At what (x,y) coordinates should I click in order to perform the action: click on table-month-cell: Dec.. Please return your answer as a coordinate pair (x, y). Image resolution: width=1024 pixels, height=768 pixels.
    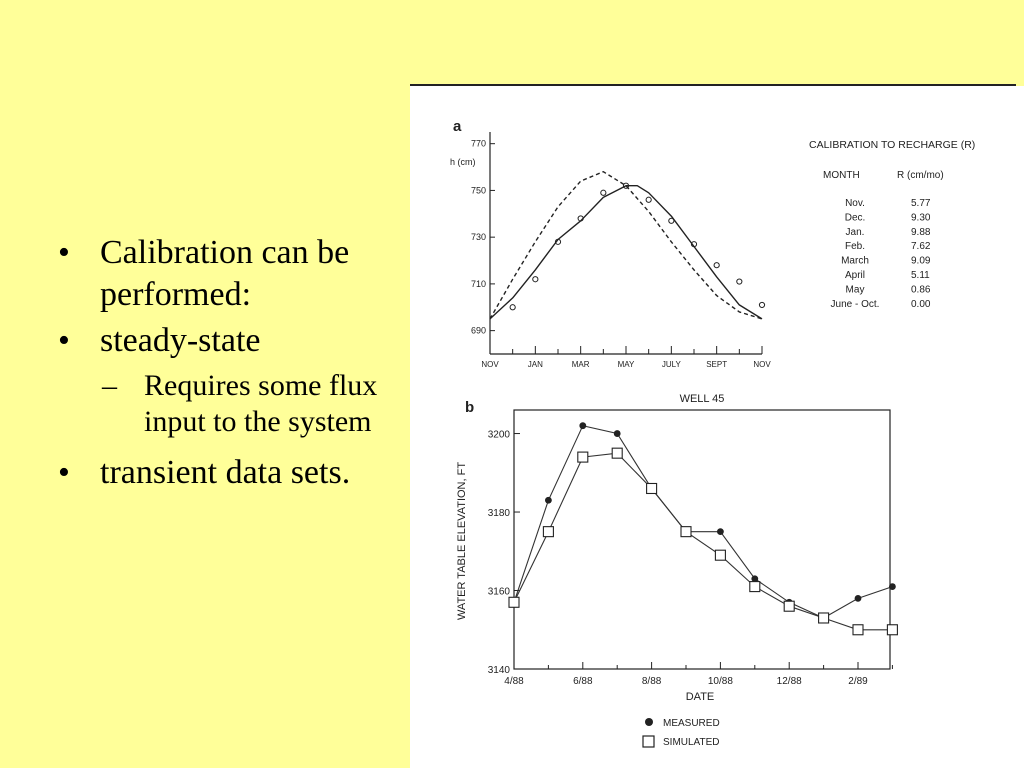
    Looking at the image, I should click on (855, 217).